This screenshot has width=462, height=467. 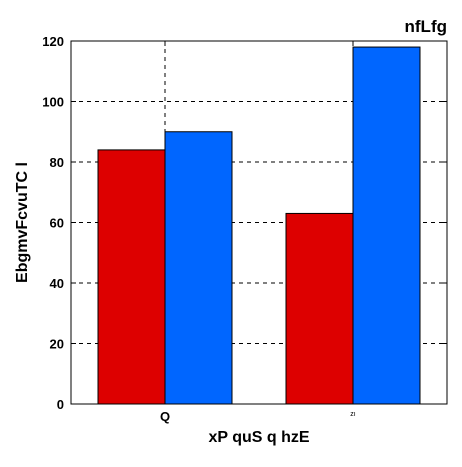 What do you see at coordinates (53, 41) in the screenshot?
I see `y-tick-label: 120` at bounding box center [53, 41].